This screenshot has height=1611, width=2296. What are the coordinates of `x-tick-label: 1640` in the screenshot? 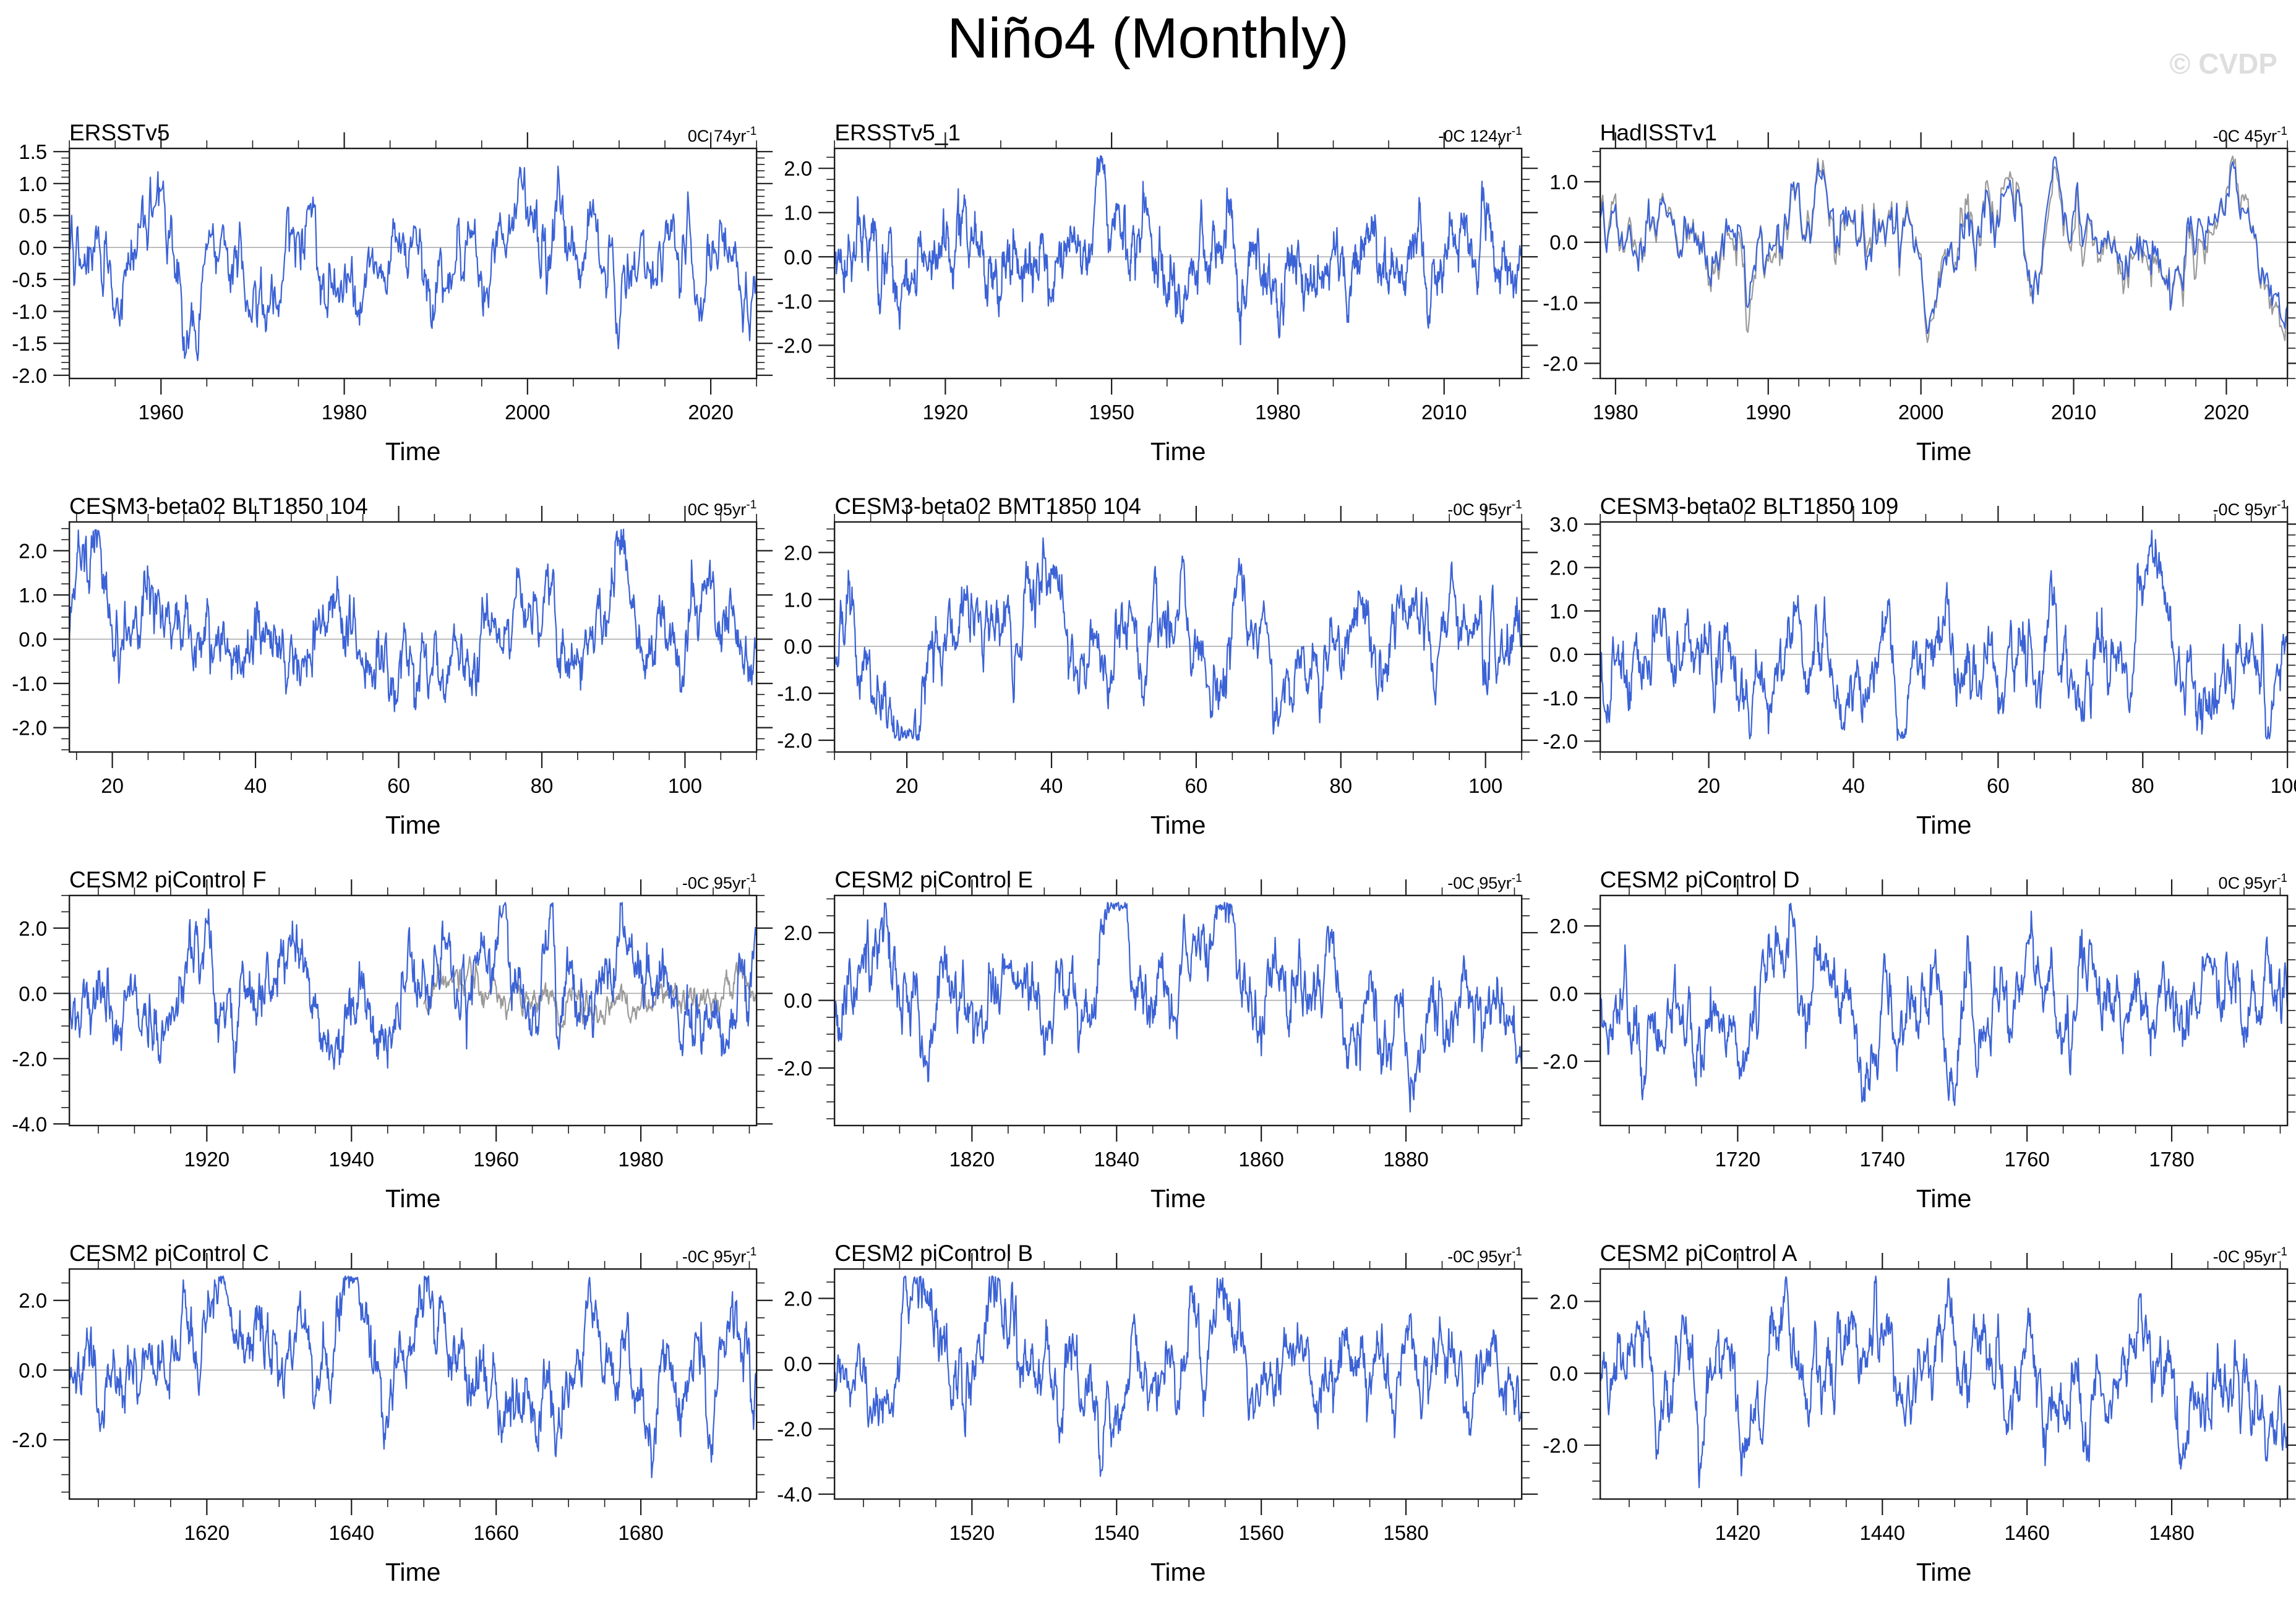 It's located at (351, 1532).